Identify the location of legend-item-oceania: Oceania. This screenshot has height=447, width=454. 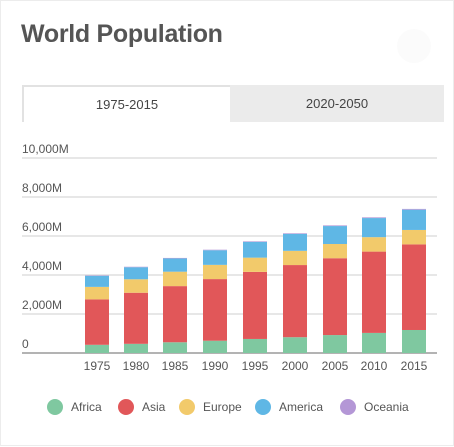
(374, 407).